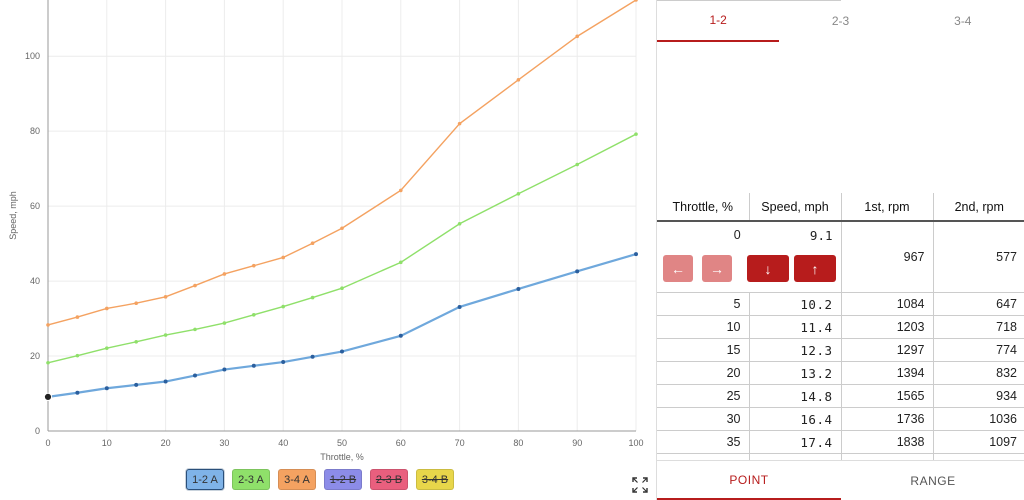 This screenshot has height=500, width=1024. What do you see at coordinates (435, 479) in the screenshot?
I see `legend-item: 3-4 B` at bounding box center [435, 479].